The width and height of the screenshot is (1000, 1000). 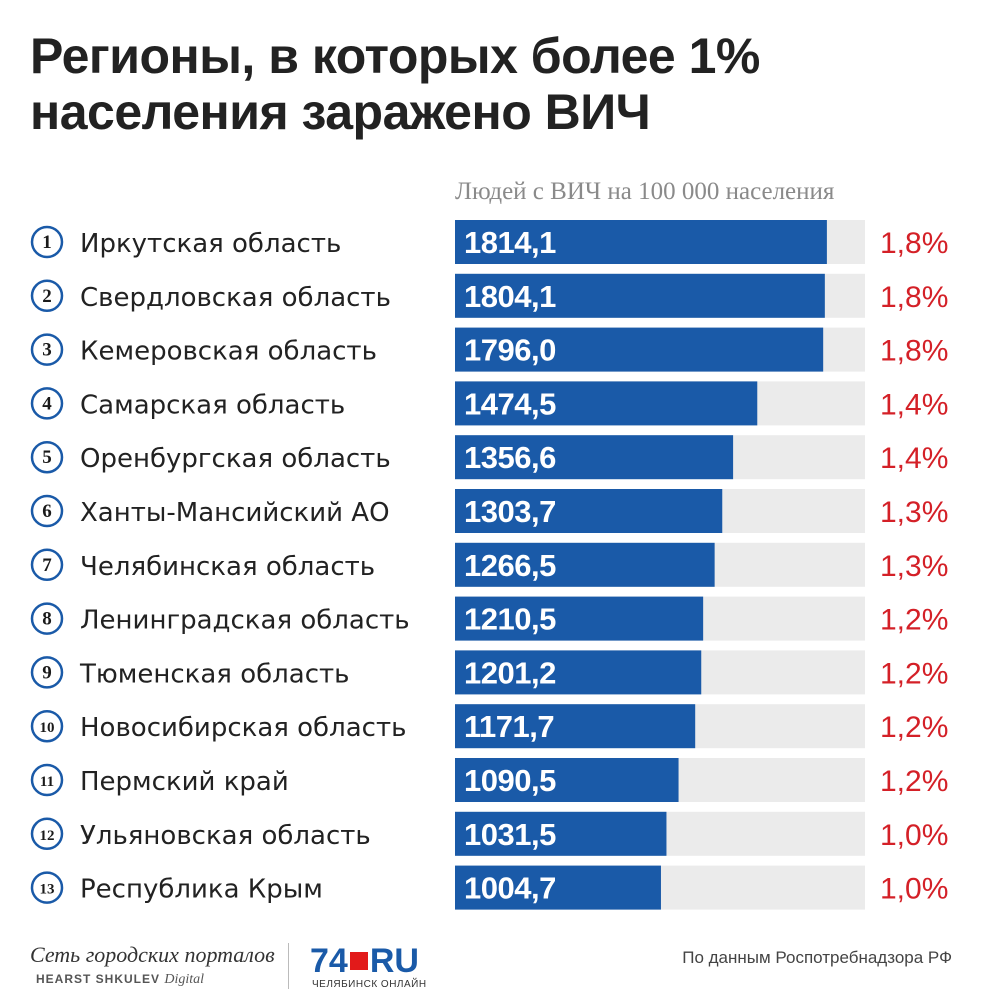 What do you see at coordinates (340, 112) in the screenshot?
I see `chart-title-line-2: населения заражено ВИЧ` at bounding box center [340, 112].